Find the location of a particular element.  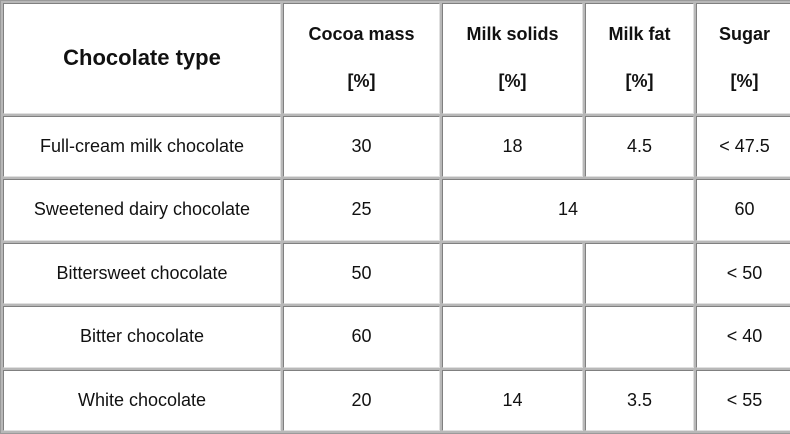

cell: Bittersweet chocolate is located at coordinates (142, 273).